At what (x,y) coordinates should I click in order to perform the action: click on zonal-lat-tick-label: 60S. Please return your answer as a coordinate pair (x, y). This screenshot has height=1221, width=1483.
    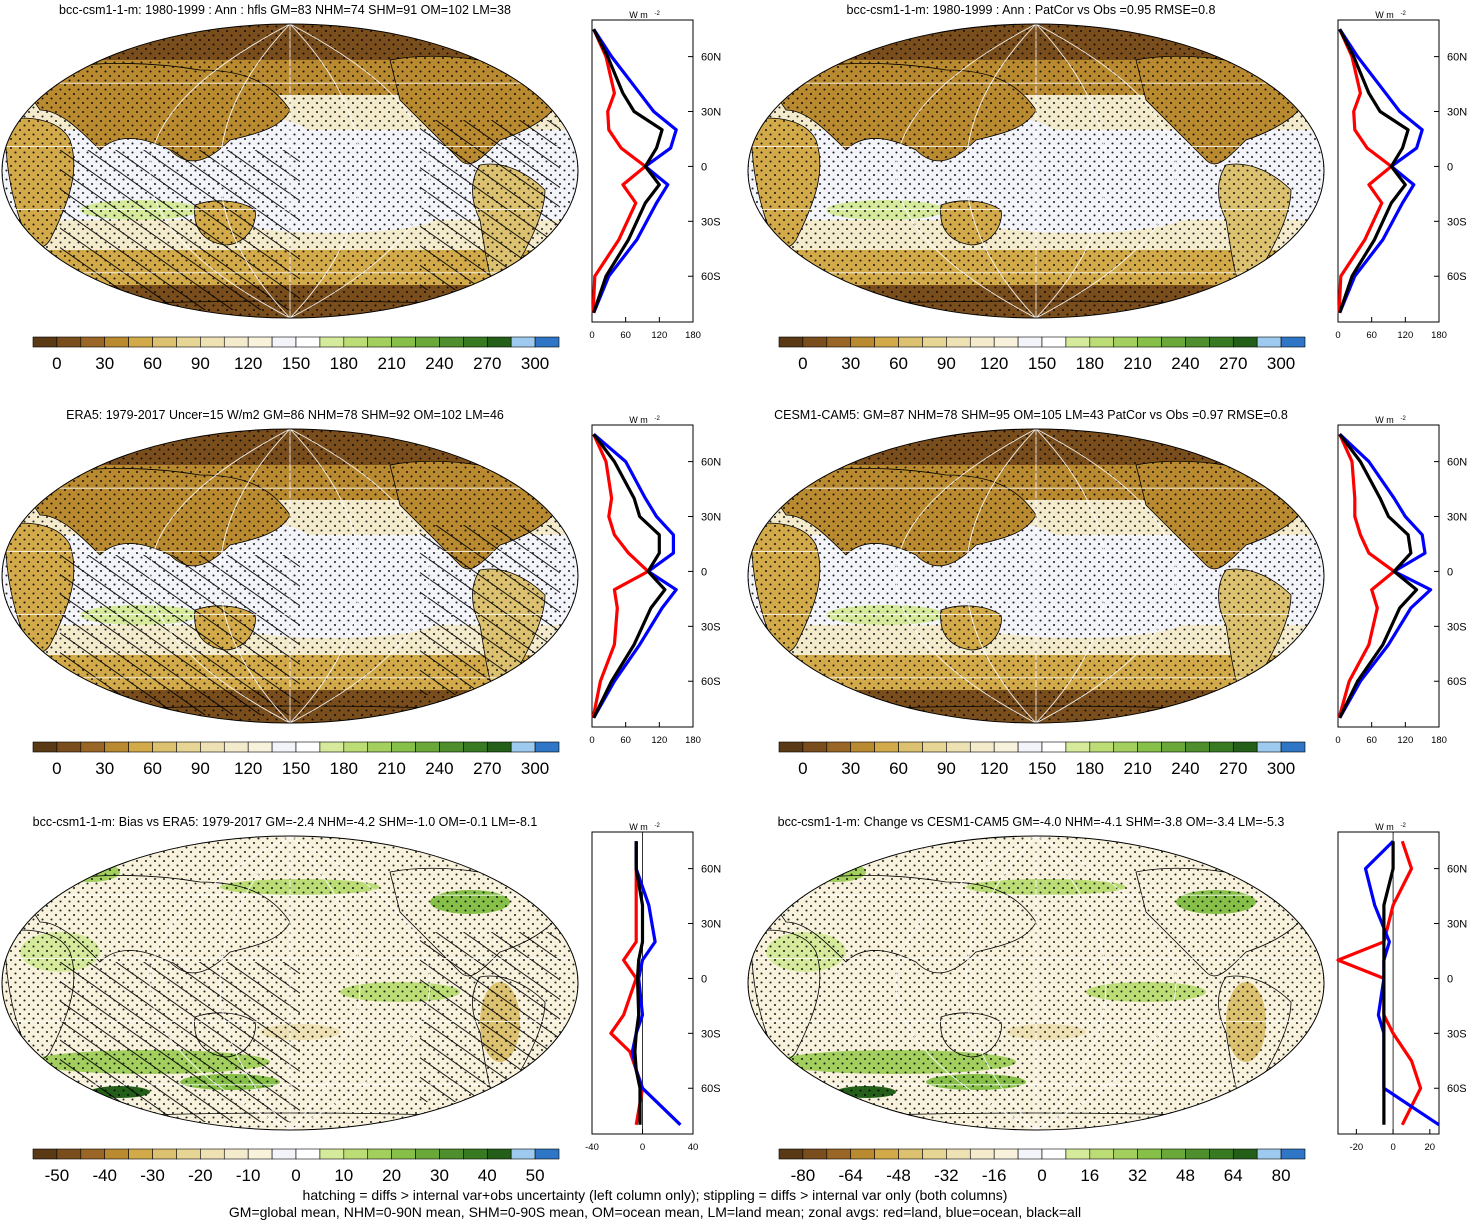
    Looking at the image, I should click on (1457, 277).